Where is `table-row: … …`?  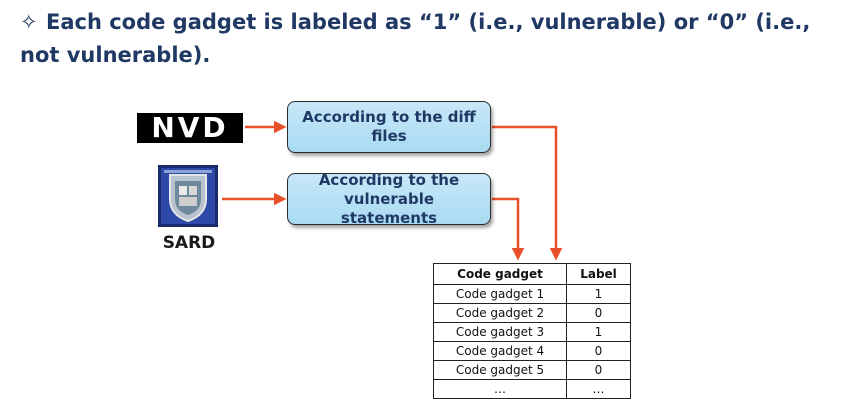 table-row: … … is located at coordinates (532, 389).